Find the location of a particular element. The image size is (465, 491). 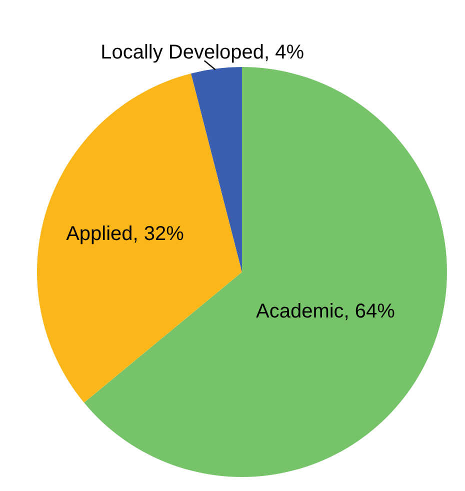

slice-label: Academic, 64% is located at coordinates (326, 311).